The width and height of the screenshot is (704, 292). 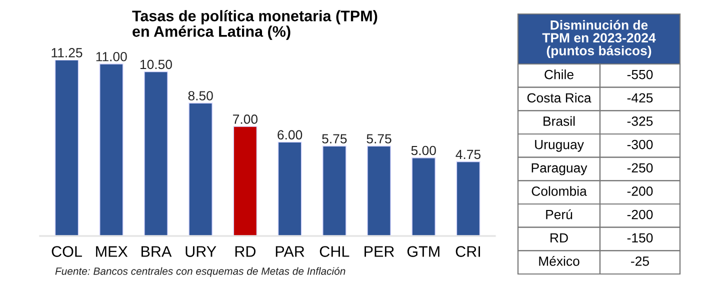 I want to click on data-label: 6.00, so click(x=290, y=135).